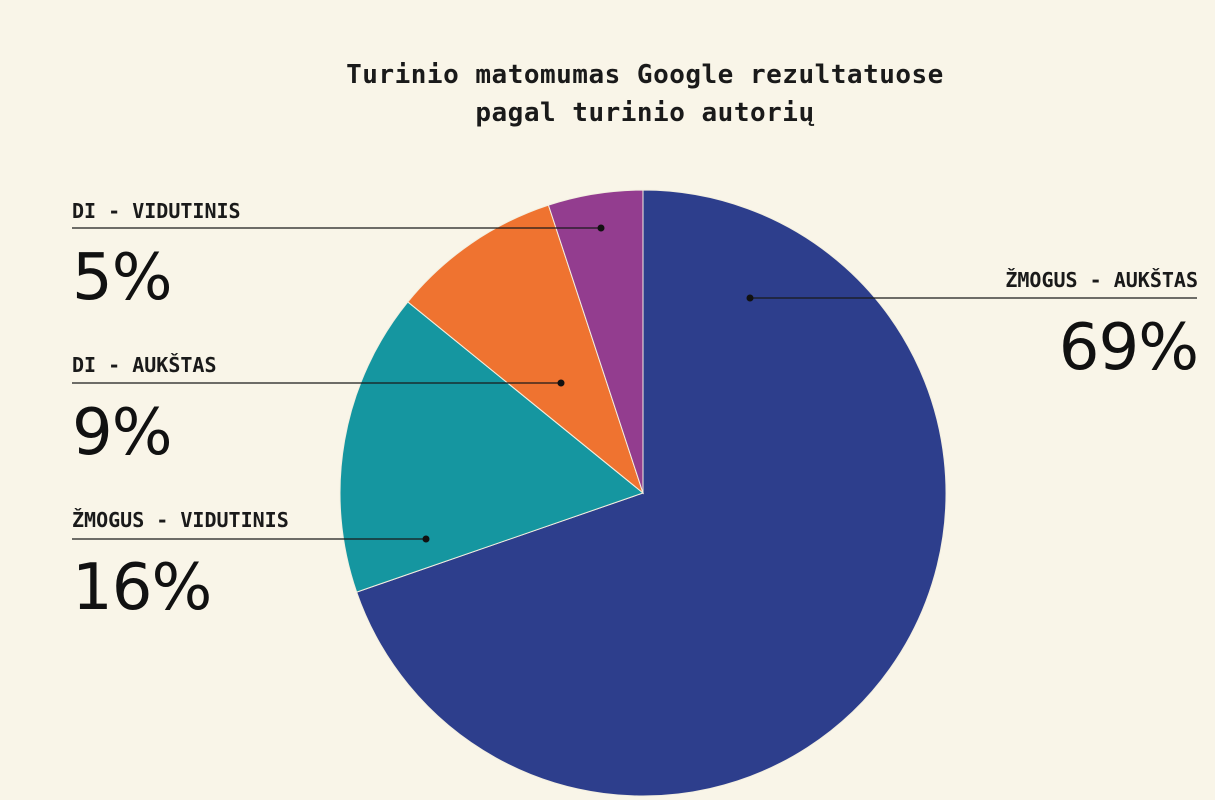 This screenshot has width=1215, height=800. What do you see at coordinates (526, 349) in the screenshot?
I see `pie-slice-di-aukstas` at bounding box center [526, 349].